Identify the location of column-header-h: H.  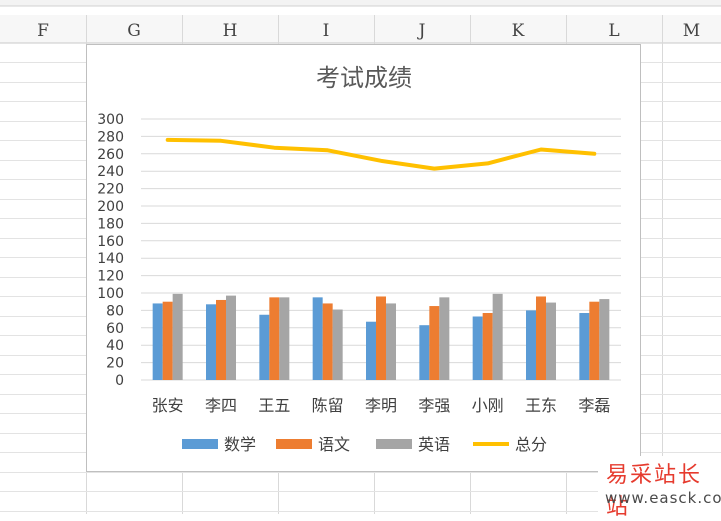
(230, 31).